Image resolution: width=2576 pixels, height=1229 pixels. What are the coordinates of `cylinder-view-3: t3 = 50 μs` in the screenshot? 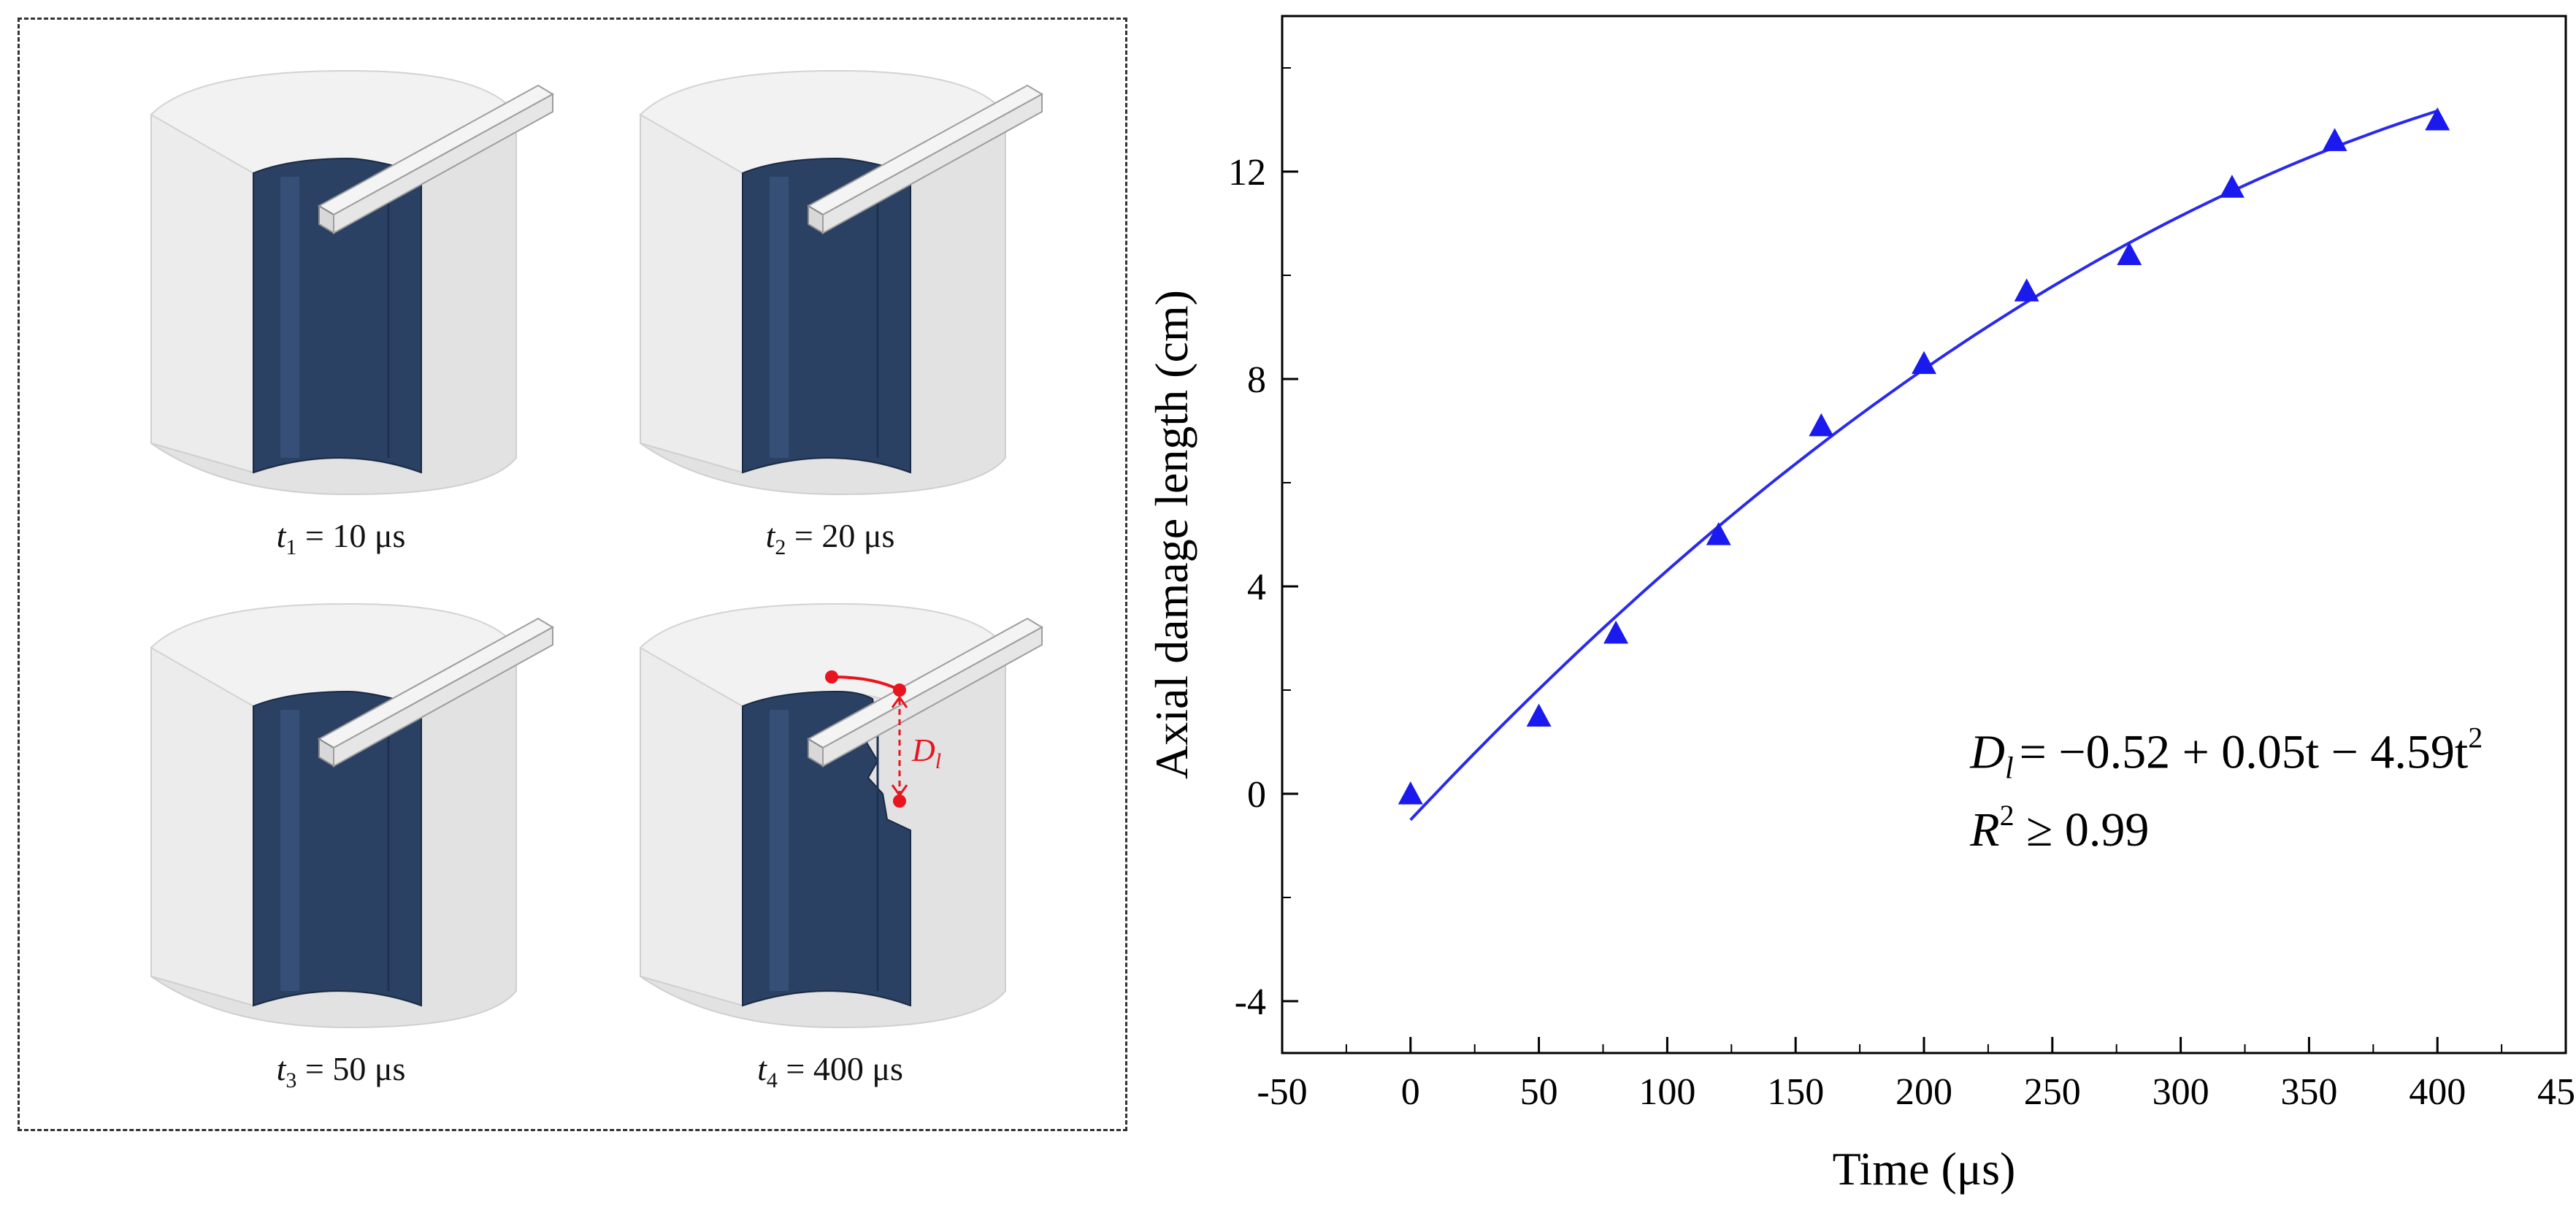 It's located at (341, 845).